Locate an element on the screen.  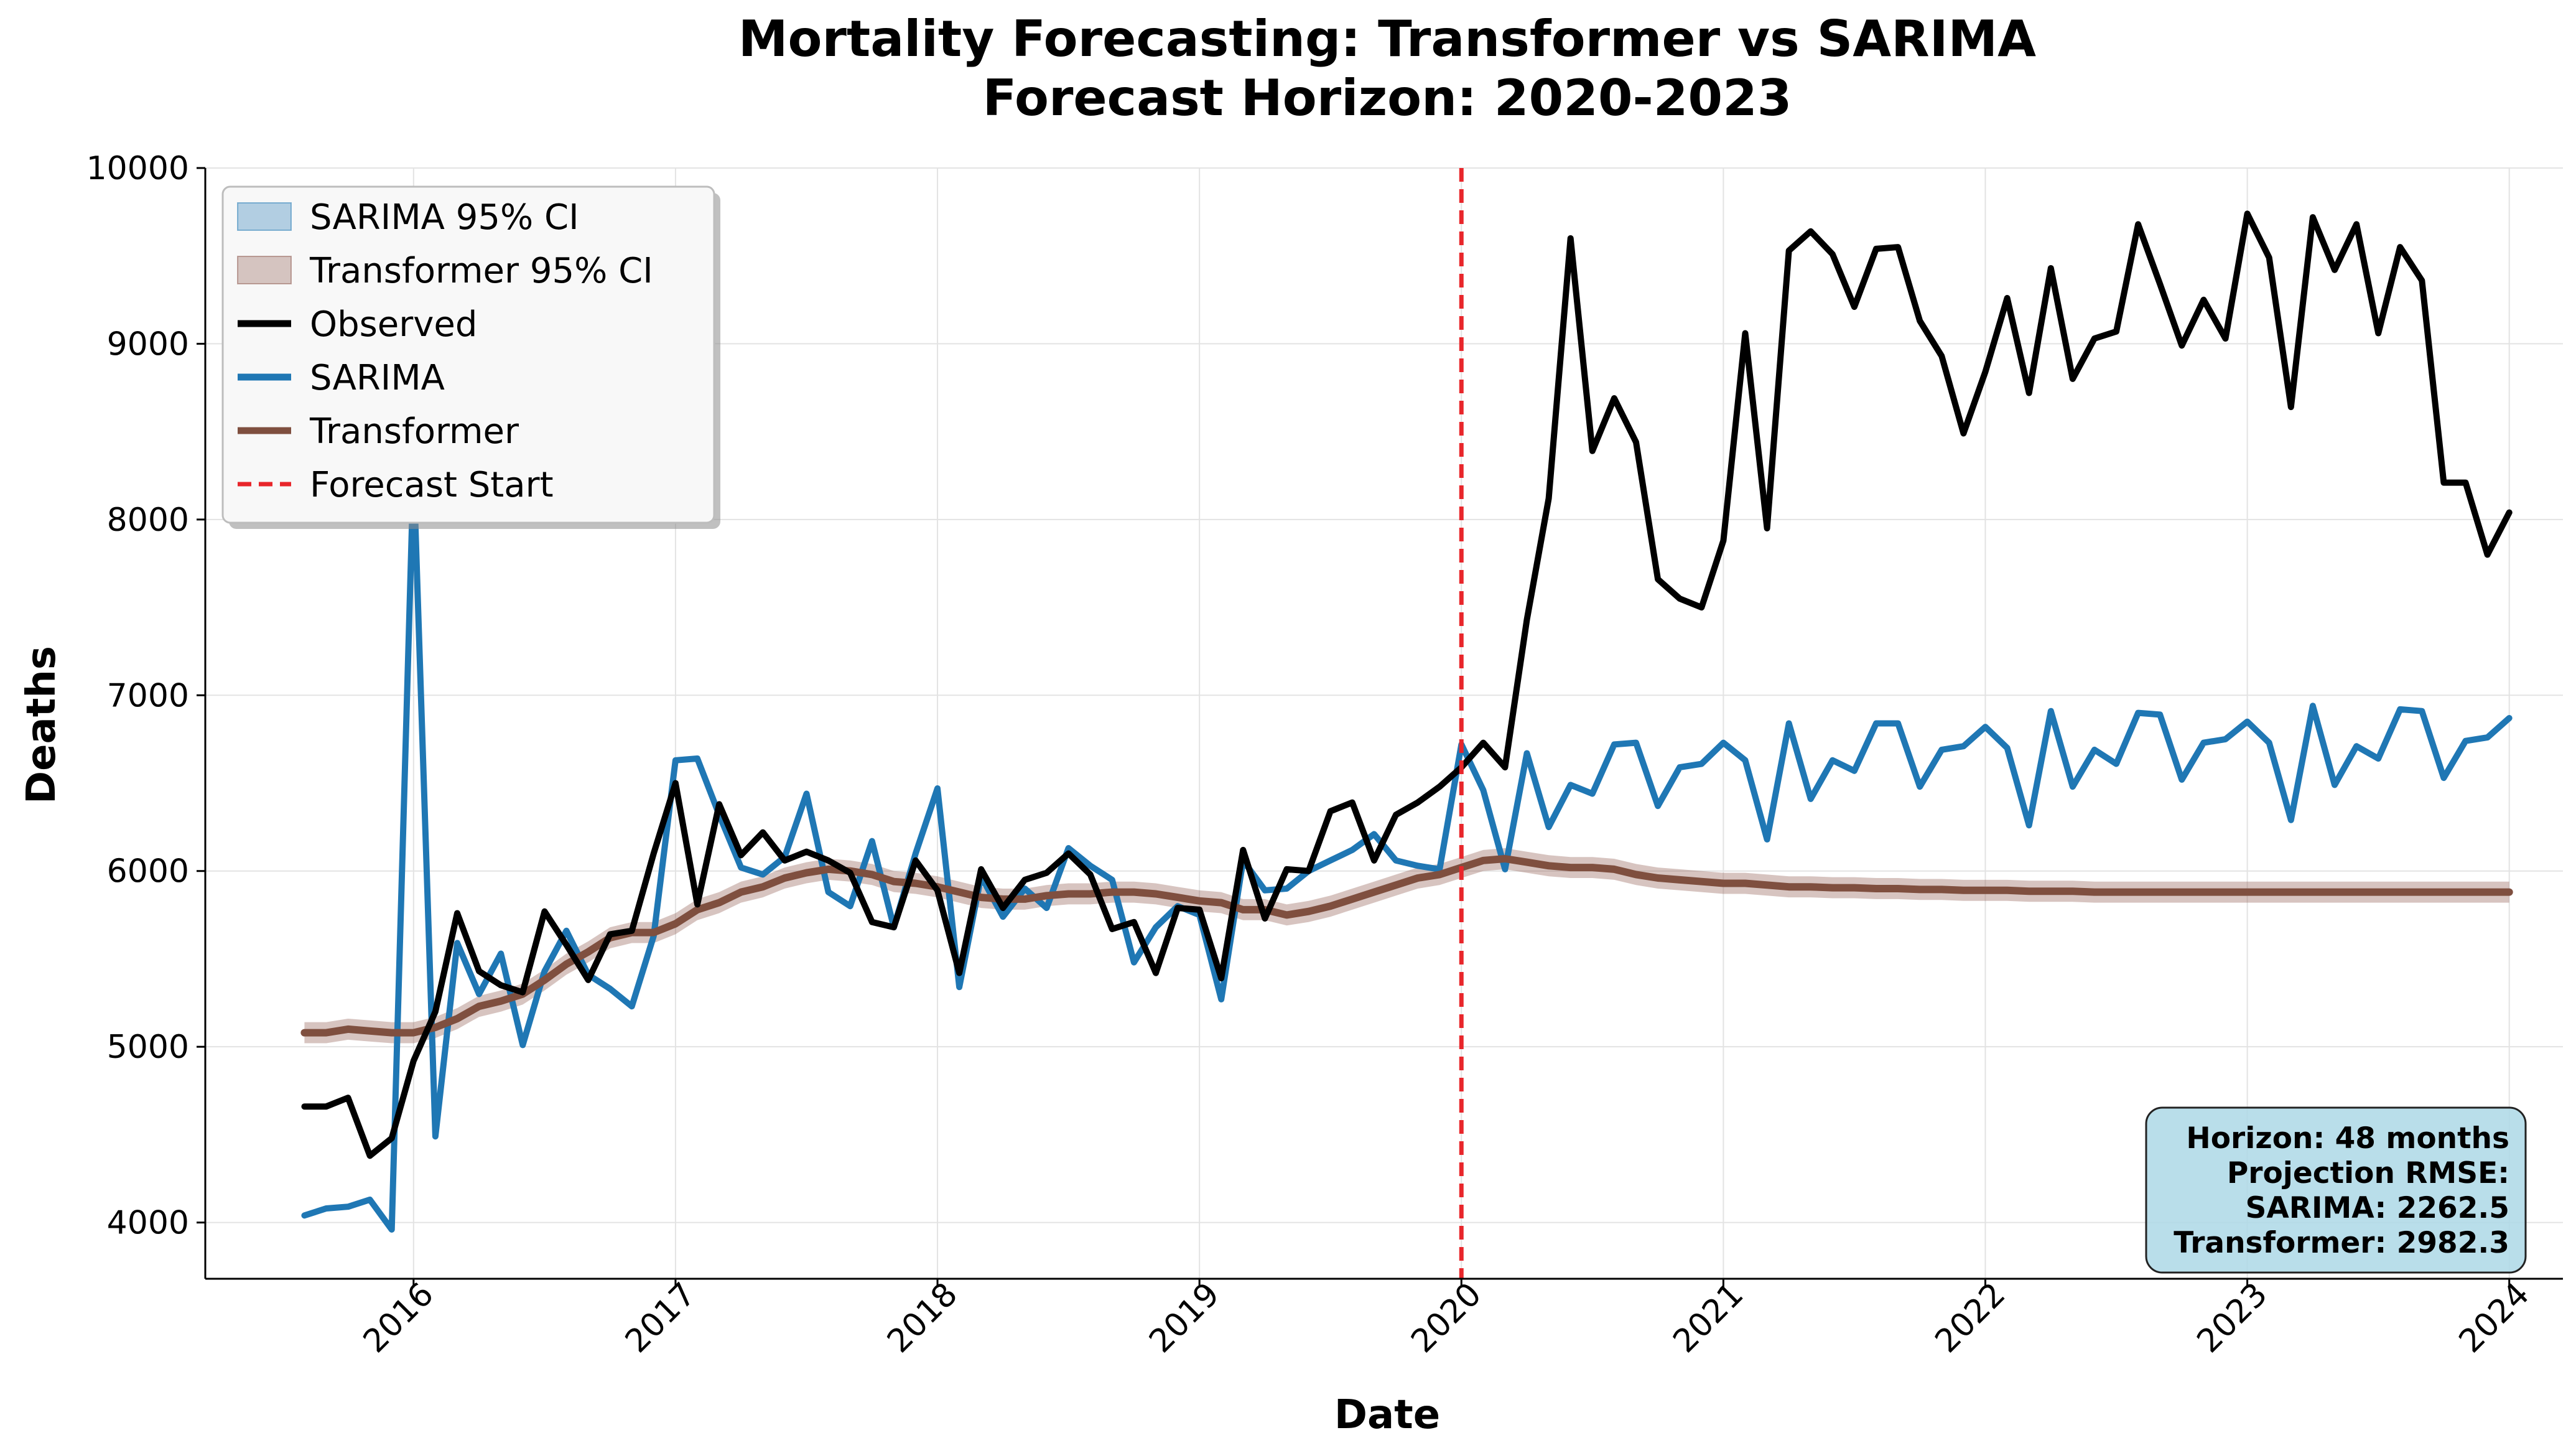
sarima-95-ci-swatch is located at coordinates (264, 217).